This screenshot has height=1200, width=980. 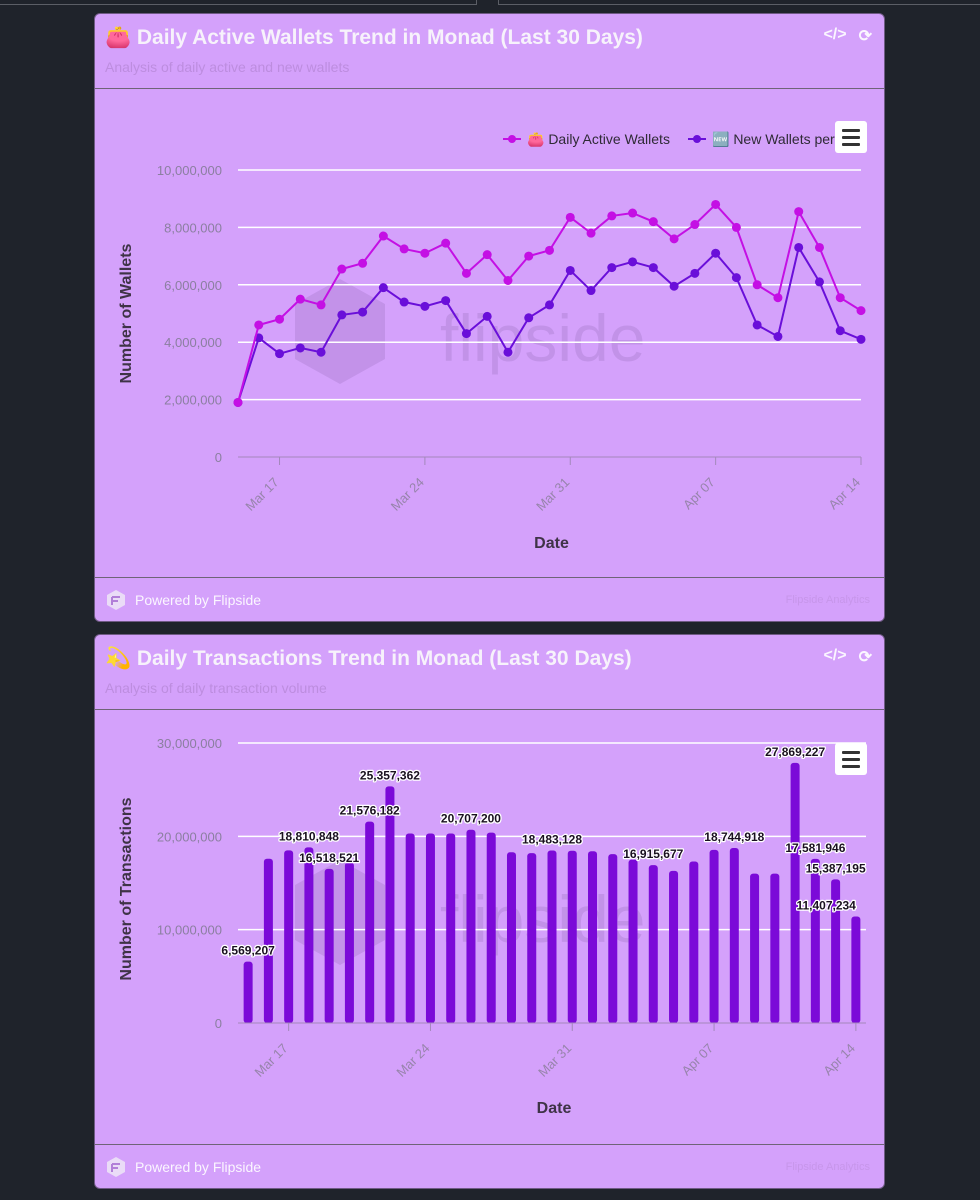 I want to click on y-tick-label: 0, so click(x=218, y=1023).